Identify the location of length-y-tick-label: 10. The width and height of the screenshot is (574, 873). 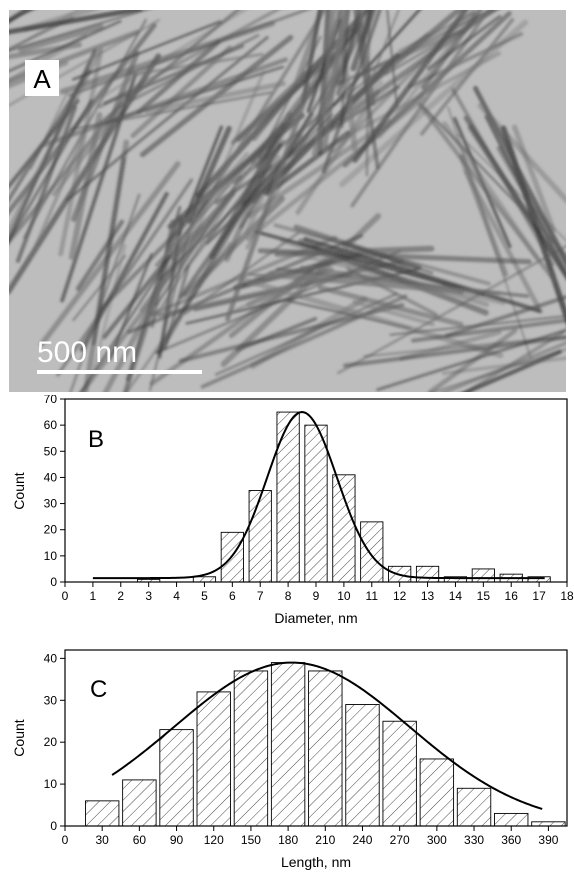
(51, 784).